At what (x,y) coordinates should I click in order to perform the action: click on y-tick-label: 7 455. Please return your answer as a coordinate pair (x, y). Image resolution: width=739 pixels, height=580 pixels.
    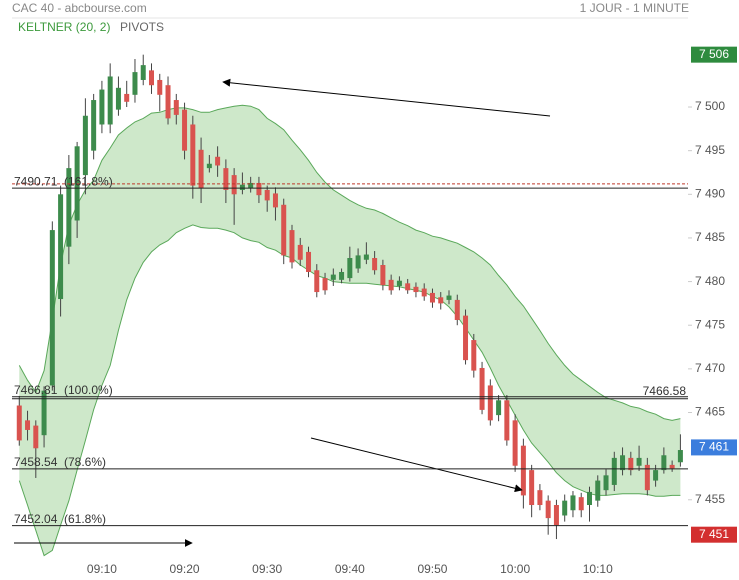
    Looking at the image, I should click on (710, 499).